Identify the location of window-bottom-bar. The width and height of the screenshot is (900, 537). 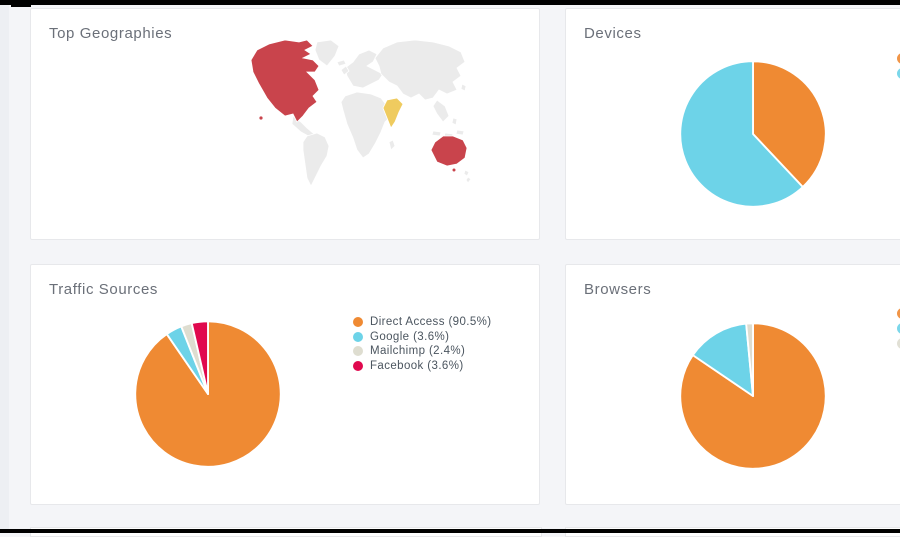
(450, 531).